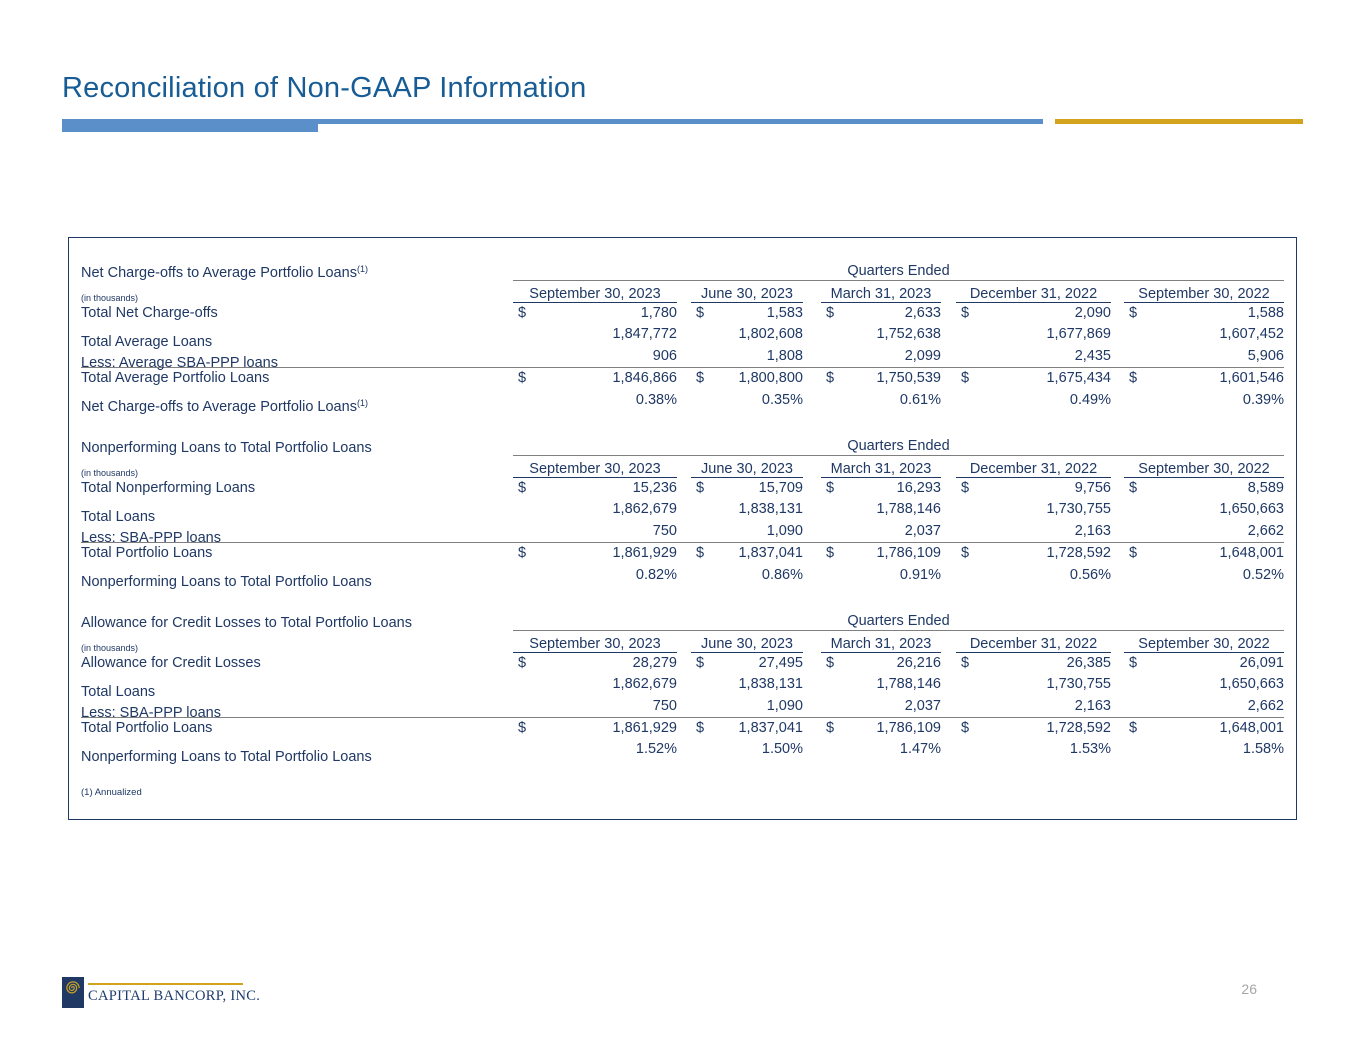  I want to click on table-cell: 2,037, so click(881, 706).